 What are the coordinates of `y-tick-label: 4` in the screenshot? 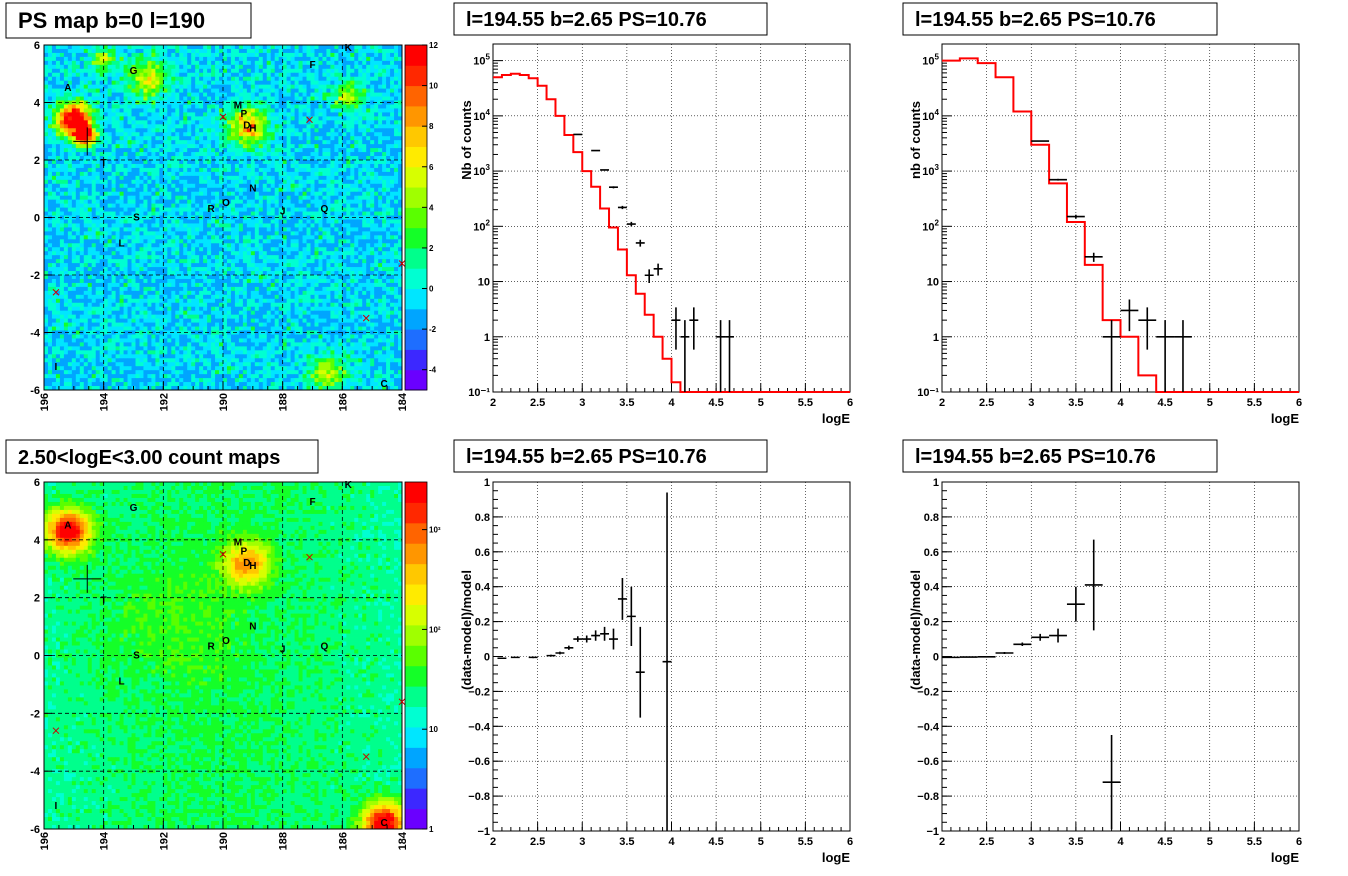 It's located at (37, 104).